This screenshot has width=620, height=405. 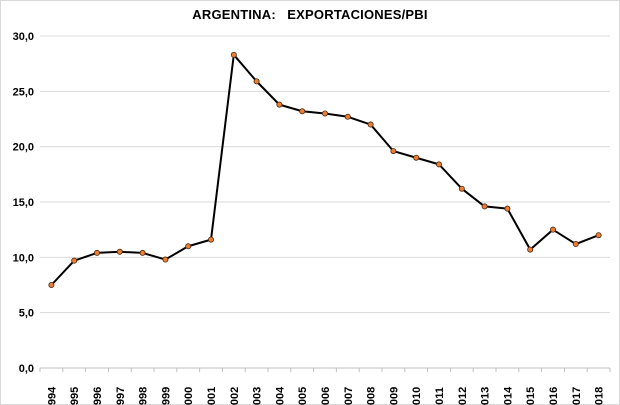 What do you see at coordinates (212, 396) in the screenshot?
I see `x-tick-label: 2001` at bounding box center [212, 396].